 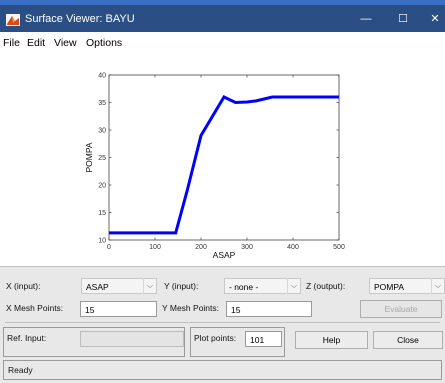 I want to click on plot-points-label: Plot points:, so click(x=215, y=338).